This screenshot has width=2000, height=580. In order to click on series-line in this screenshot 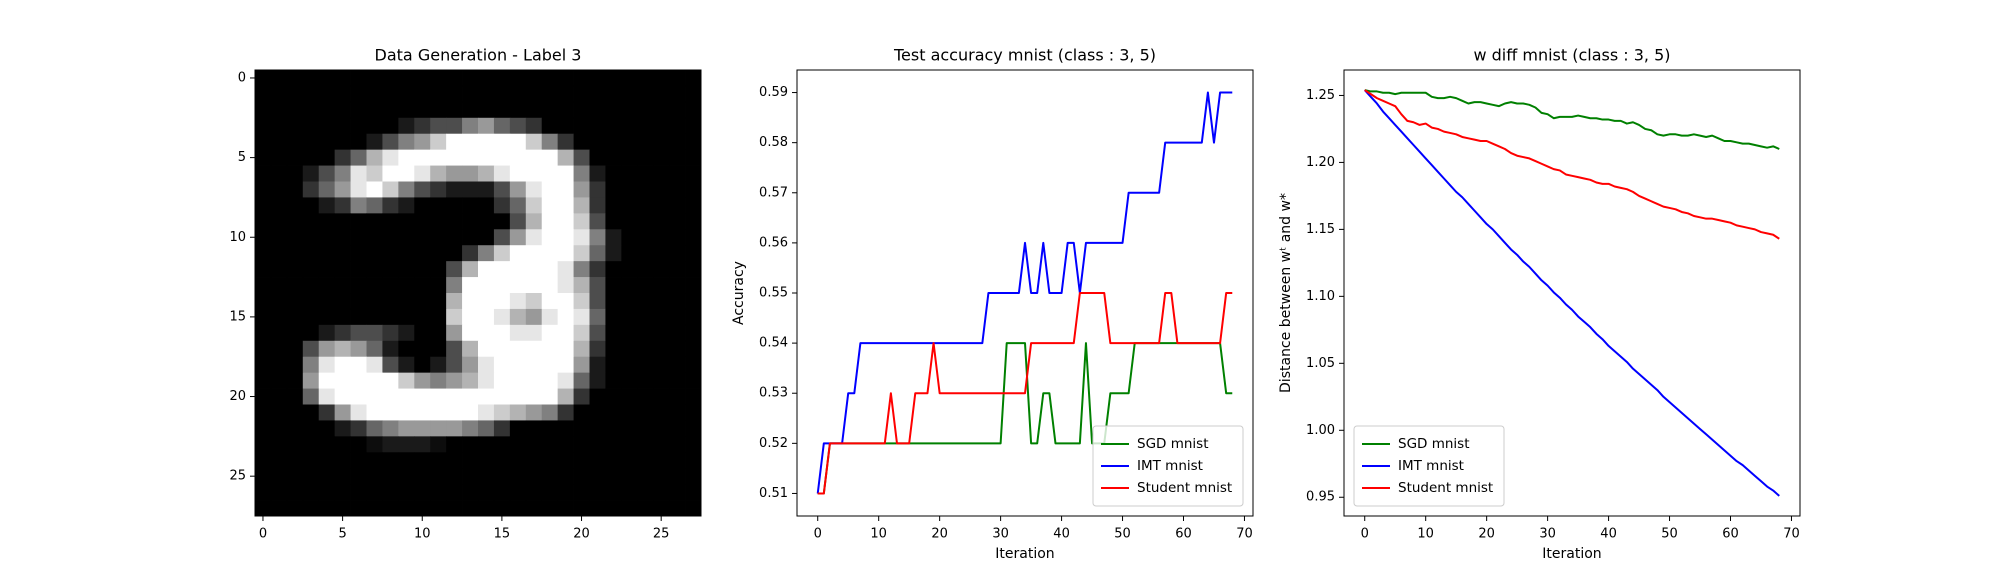, I will do `click(1024, 292)`.